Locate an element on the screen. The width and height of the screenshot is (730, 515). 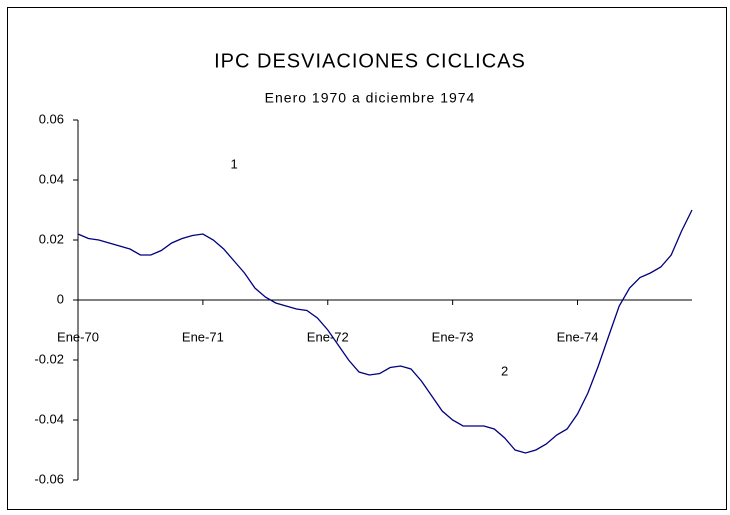
annotation: 2 is located at coordinates (504, 370).